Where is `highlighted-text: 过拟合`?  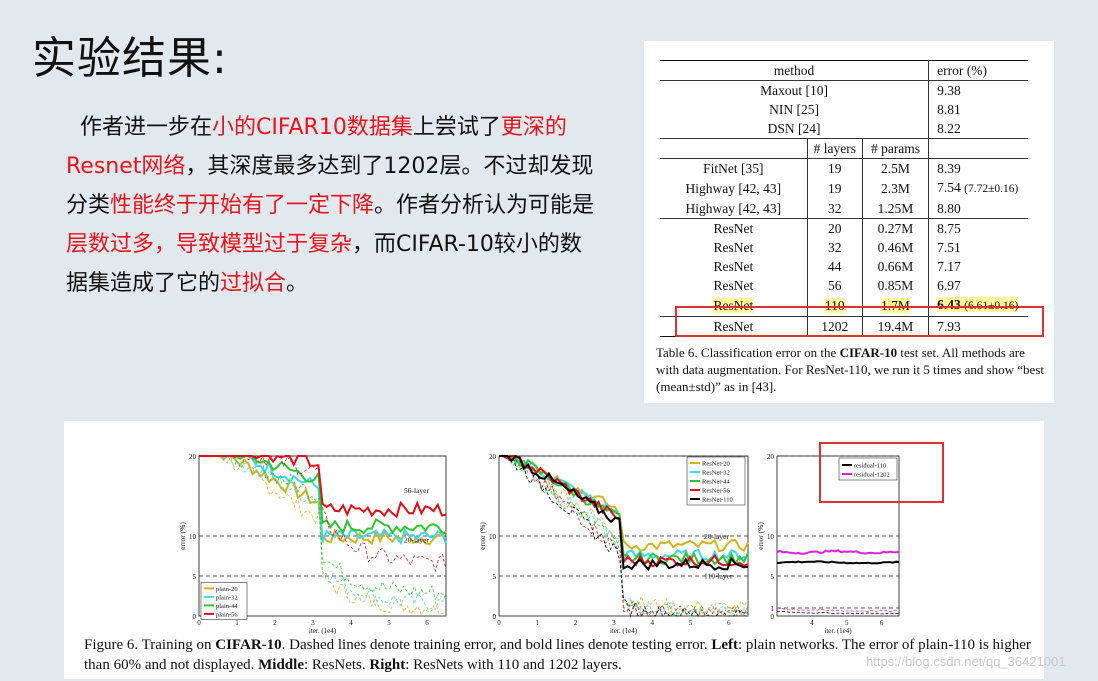 highlighted-text: 过拟合 is located at coordinates (253, 283).